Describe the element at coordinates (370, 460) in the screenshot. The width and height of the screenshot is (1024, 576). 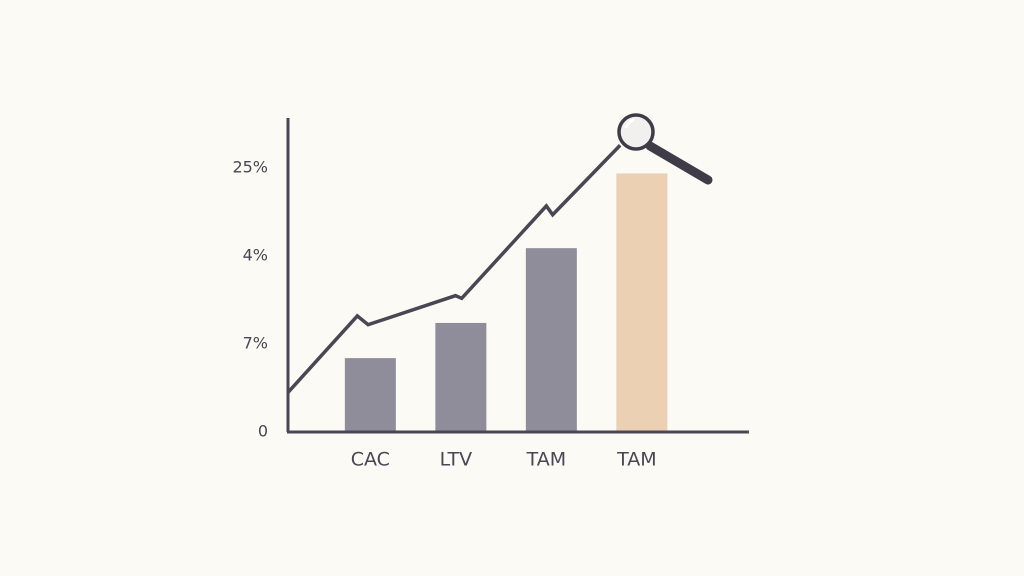
I see `x-tick-label: CAC` at that location.